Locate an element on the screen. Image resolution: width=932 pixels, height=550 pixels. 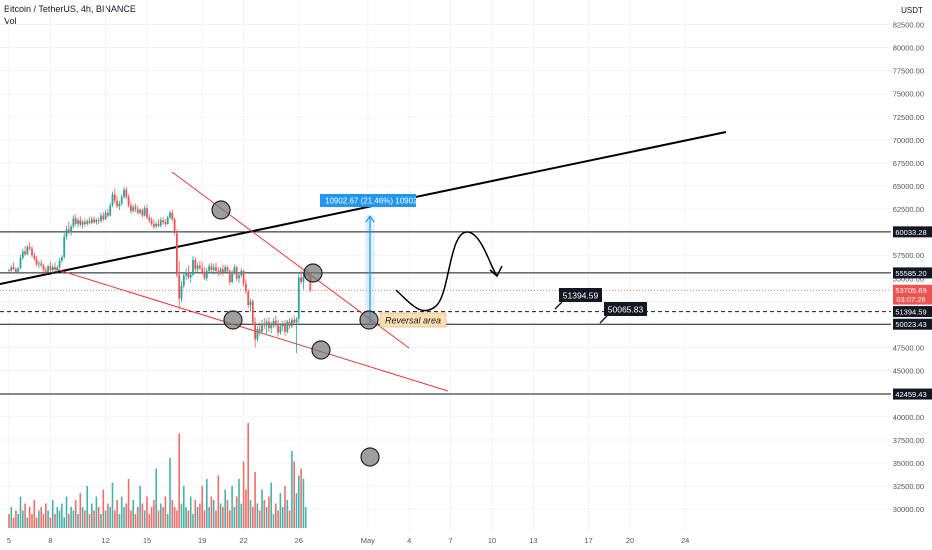
price-tick-label: 32500.00 is located at coordinates (908, 486).